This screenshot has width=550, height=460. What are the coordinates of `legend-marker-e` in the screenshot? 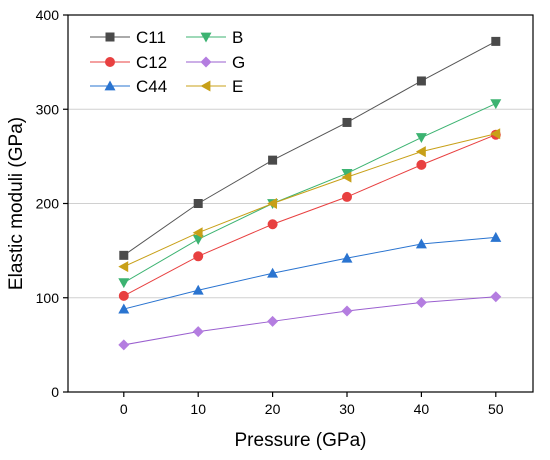 It's located at (205, 86).